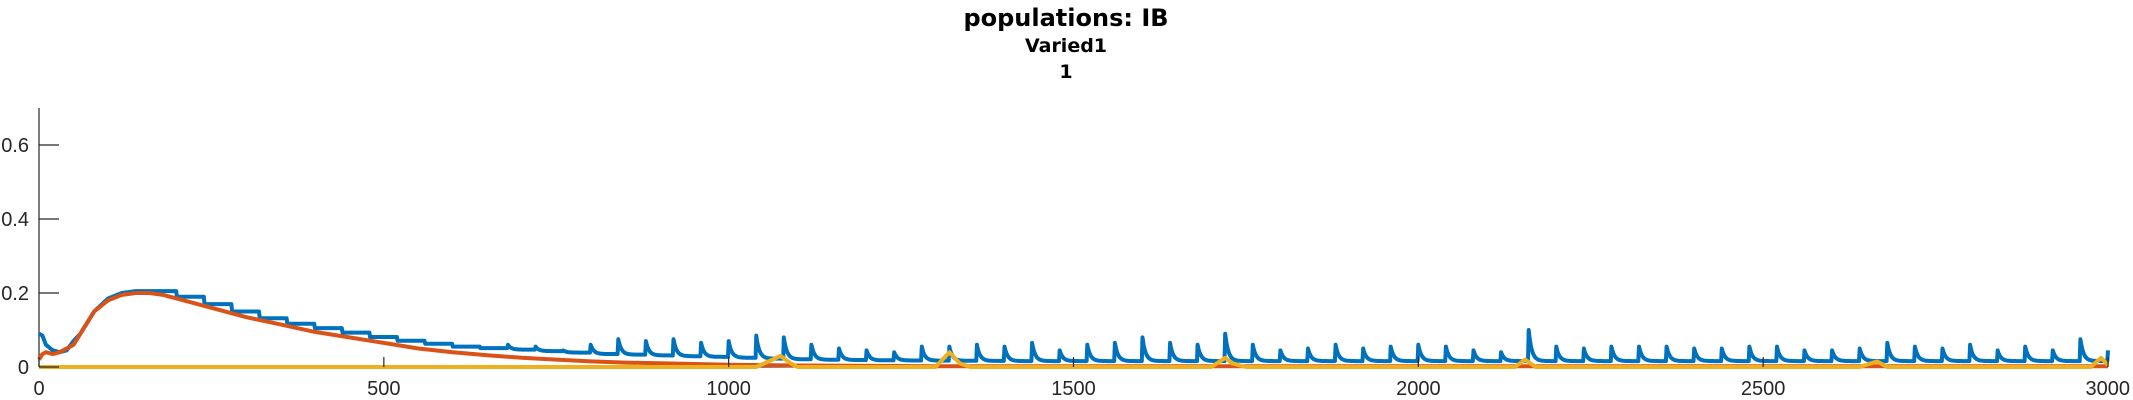 The width and height of the screenshot is (2133, 400). I want to click on x-tick-label: 3000, so click(2108, 389).